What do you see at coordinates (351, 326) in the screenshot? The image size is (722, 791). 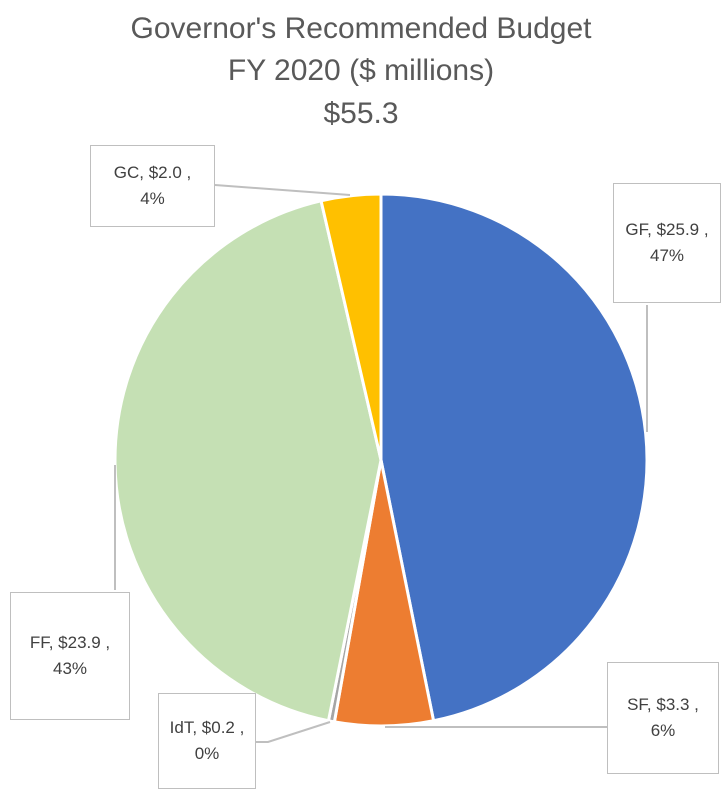 I see `pie-slice` at bounding box center [351, 326].